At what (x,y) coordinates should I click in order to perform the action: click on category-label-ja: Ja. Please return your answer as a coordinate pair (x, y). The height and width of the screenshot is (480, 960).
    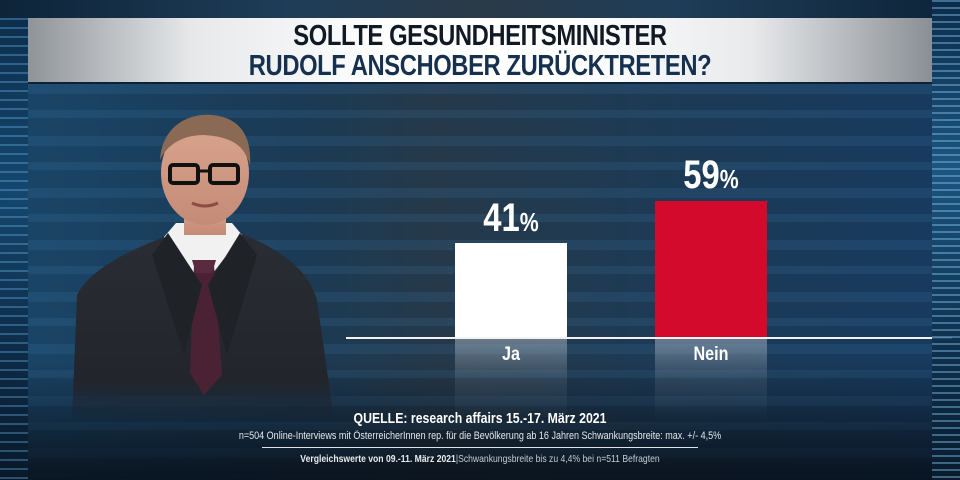
    Looking at the image, I should click on (511, 354).